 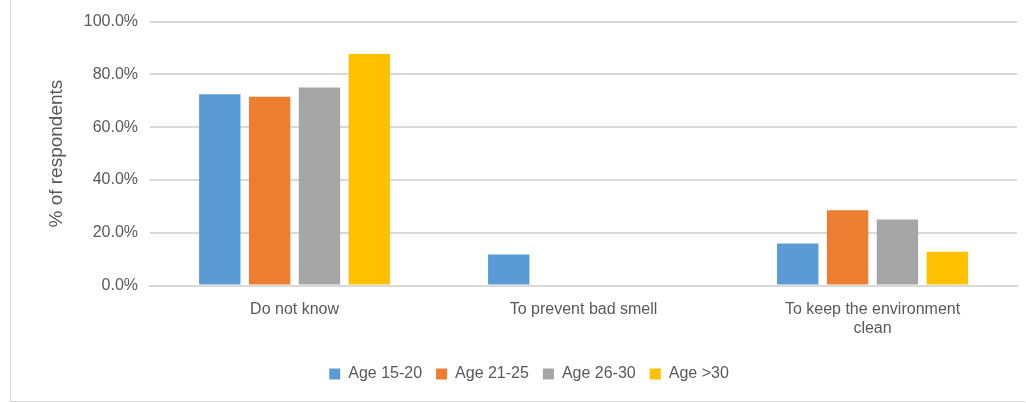 What do you see at coordinates (115, 126) in the screenshot?
I see `y-tick-label: 60.0%` at bounding box center [115, 126].